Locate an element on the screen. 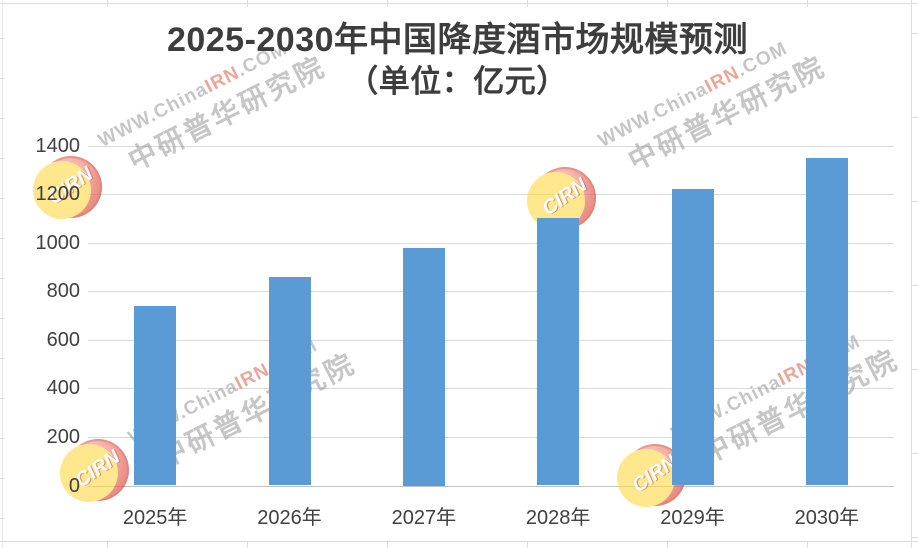 This screenshot has height=548, width=918. chart-title-line2: （单位：亿元） is located at coordinates (457, 82).